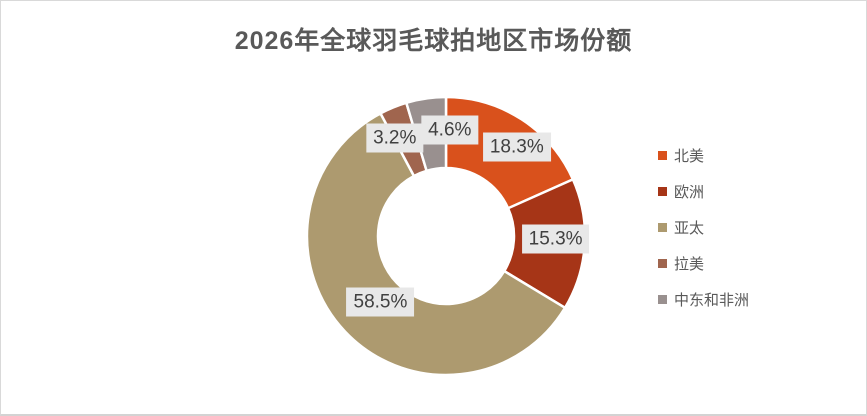  Describe the element at coordinates (516, 147) in the screenshot. I see `data-label-北美: 18.3%` at that location.